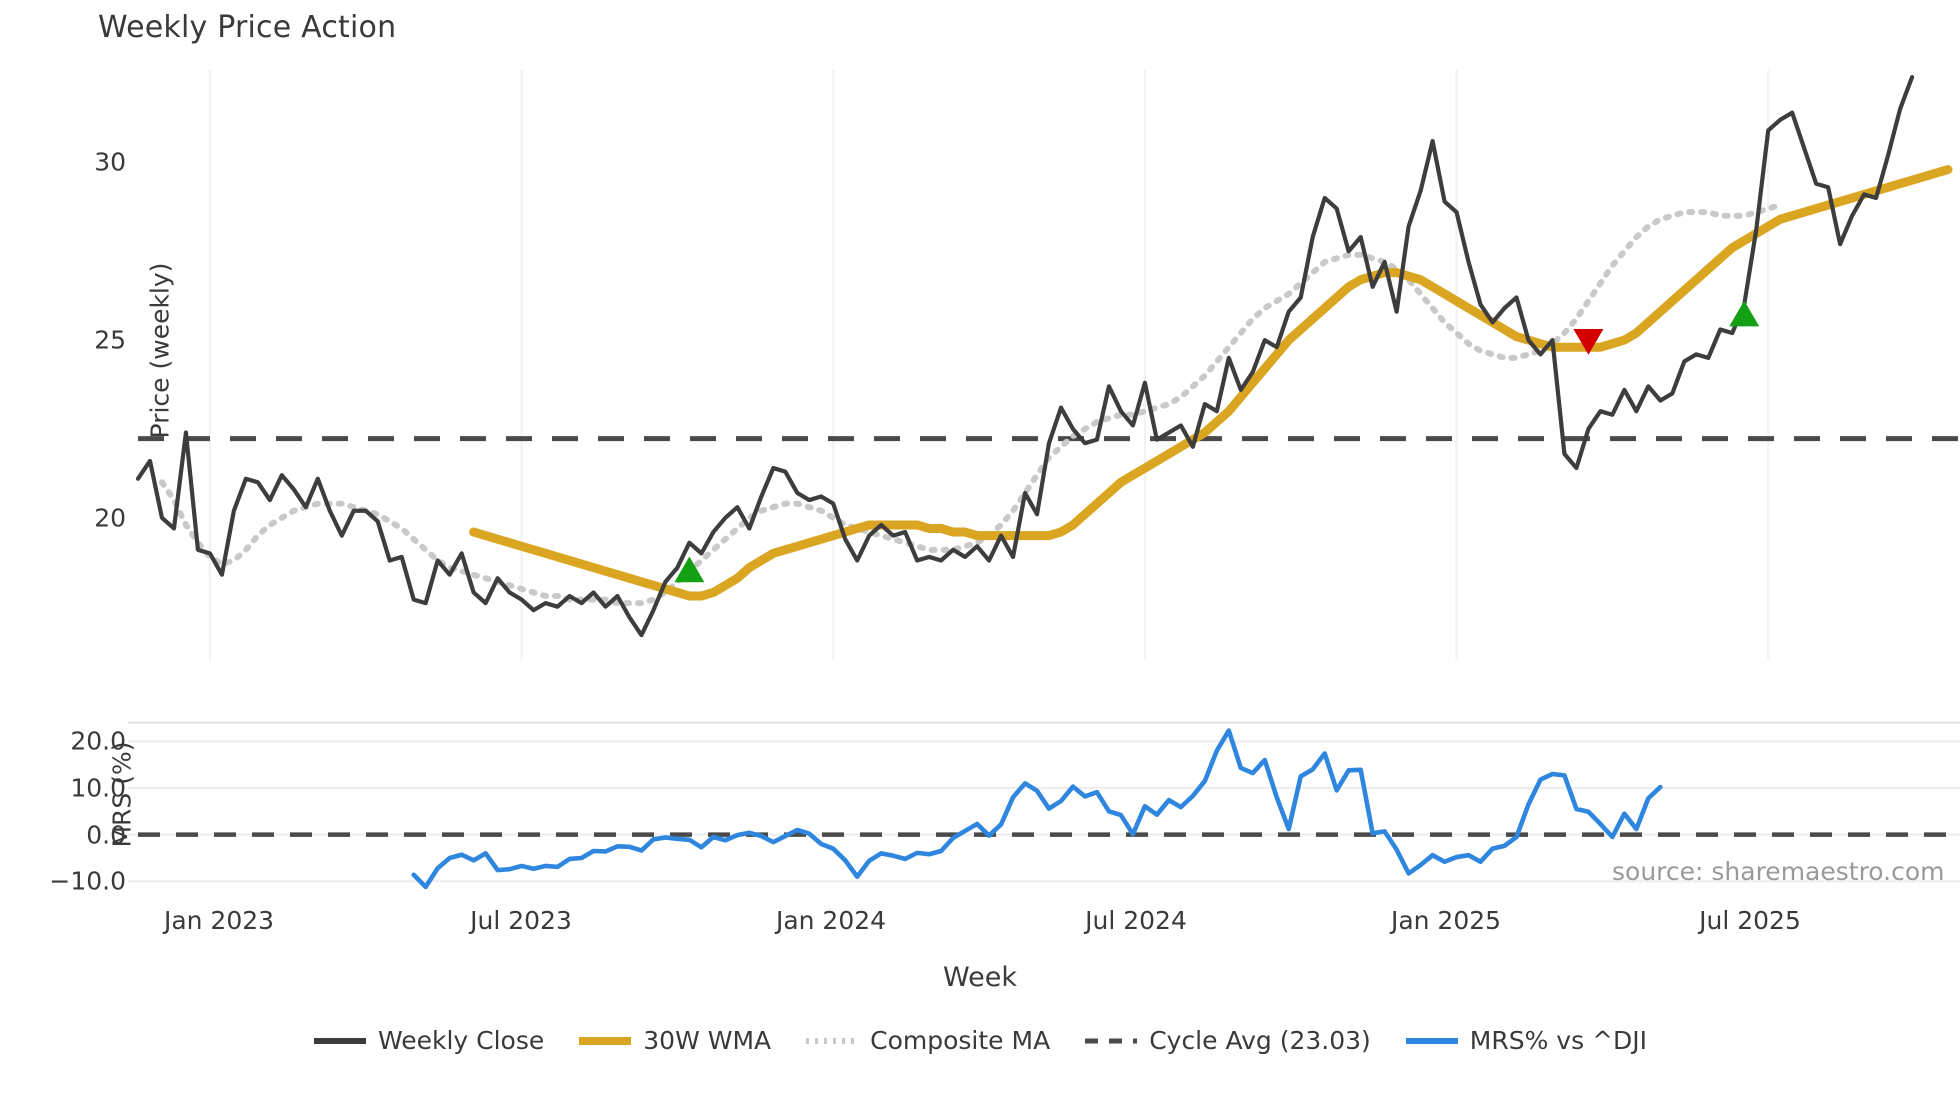 This screenshot has height=1102, width=1960. I want to click on mrs-ytick-20: 20.0, so click(98, 741).